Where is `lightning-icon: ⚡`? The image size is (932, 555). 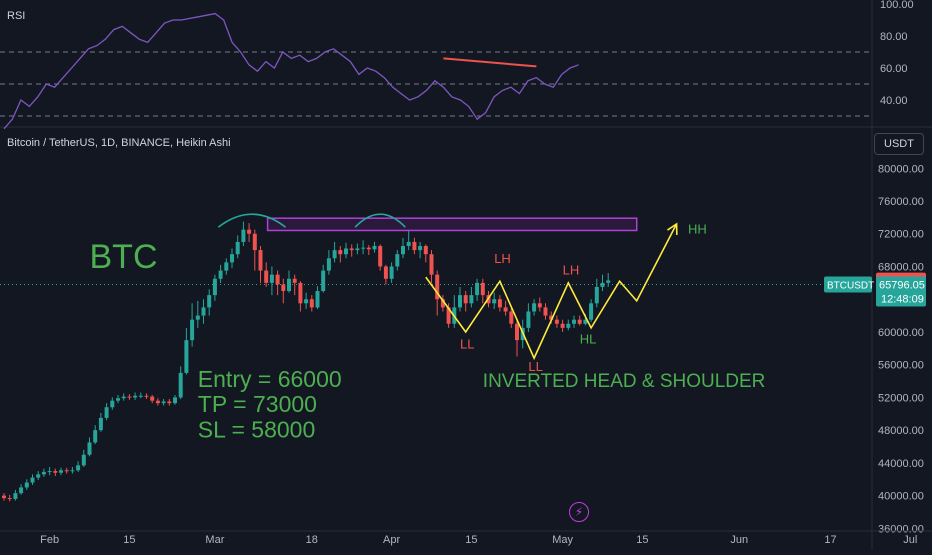
lightning-icon: ⚡ is located at coordinates (579, 512).